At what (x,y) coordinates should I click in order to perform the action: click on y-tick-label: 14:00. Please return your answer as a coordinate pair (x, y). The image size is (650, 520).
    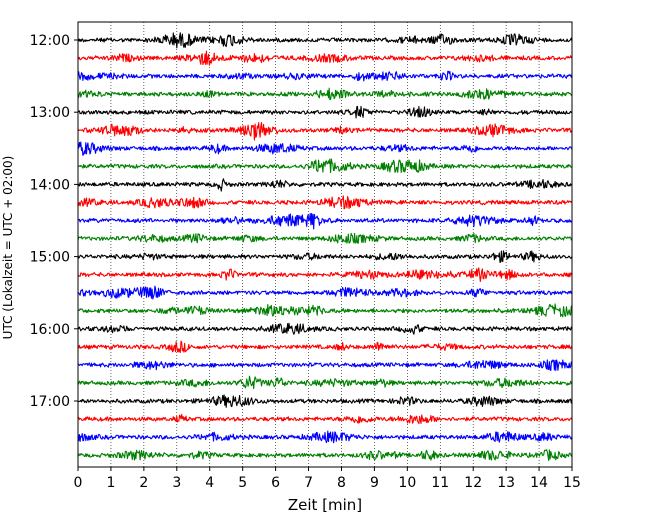
    Looking at the image, I should click on (50, 185).